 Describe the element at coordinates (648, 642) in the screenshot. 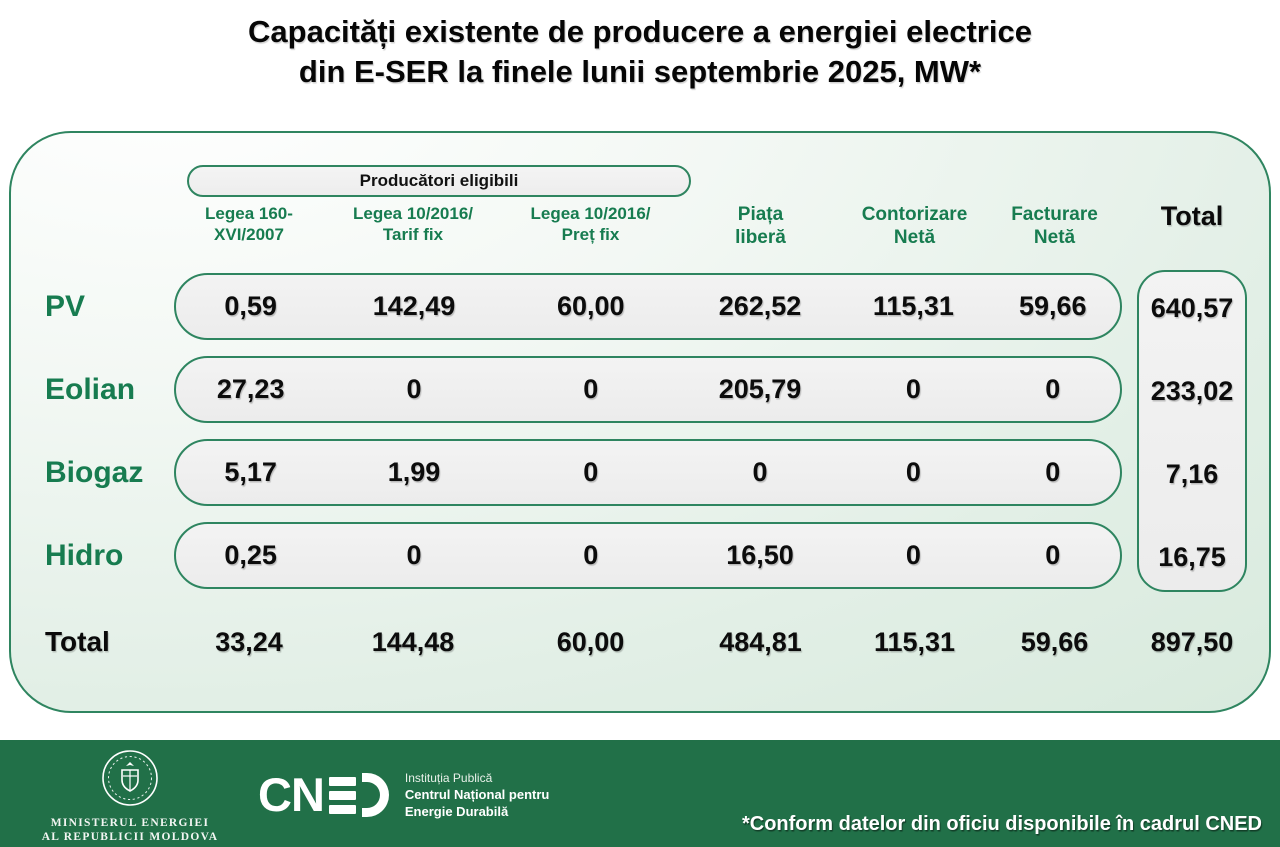

I see `grand-total-values: 33,24 144,48 60,00 484,81 115,31 59,66` at that location.